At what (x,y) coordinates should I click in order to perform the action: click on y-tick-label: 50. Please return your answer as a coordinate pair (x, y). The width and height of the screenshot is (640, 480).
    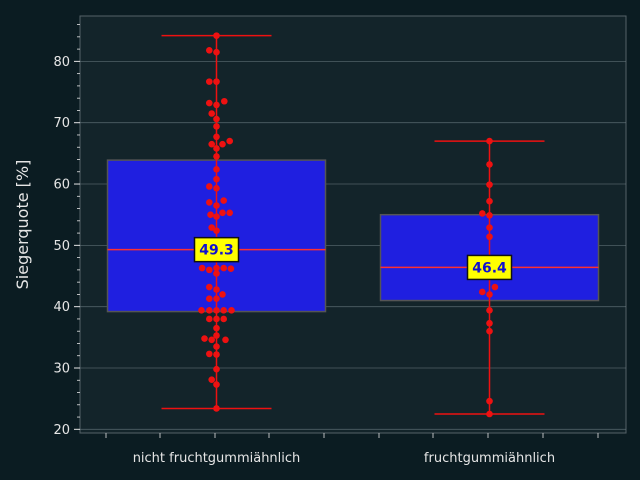
    Looking at the image, I should click on (61, 246).